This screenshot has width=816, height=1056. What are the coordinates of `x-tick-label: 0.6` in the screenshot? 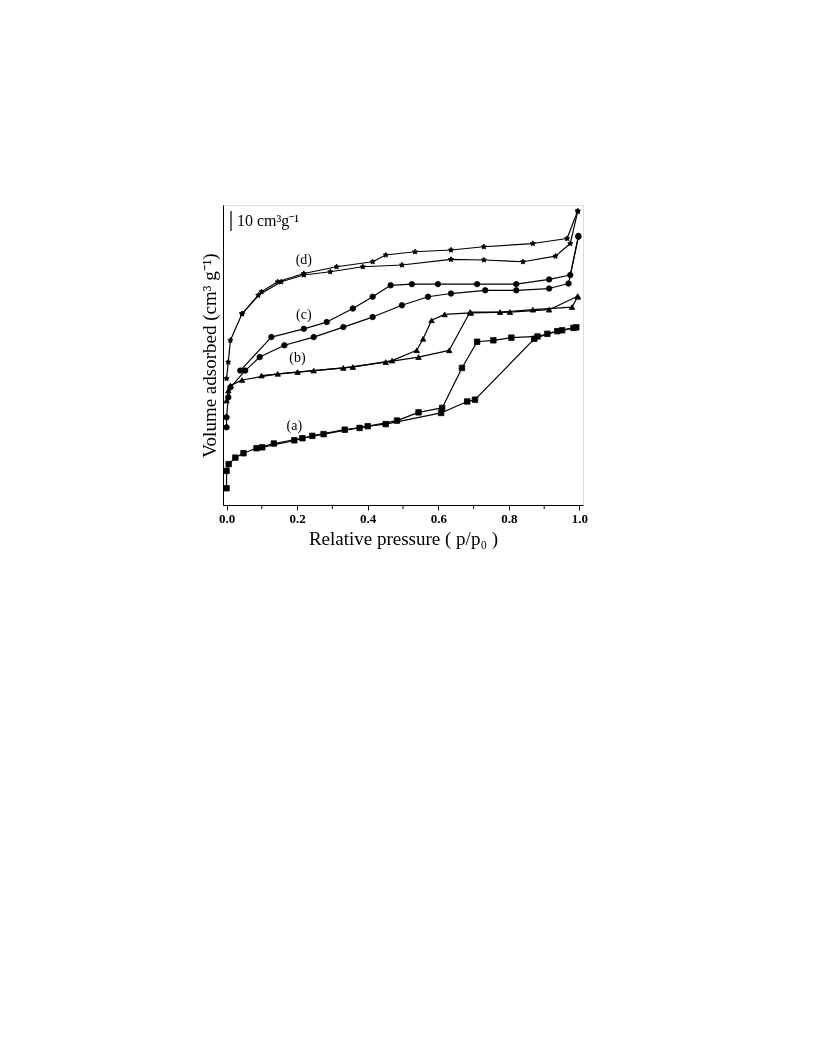 It's located at (439, 518).